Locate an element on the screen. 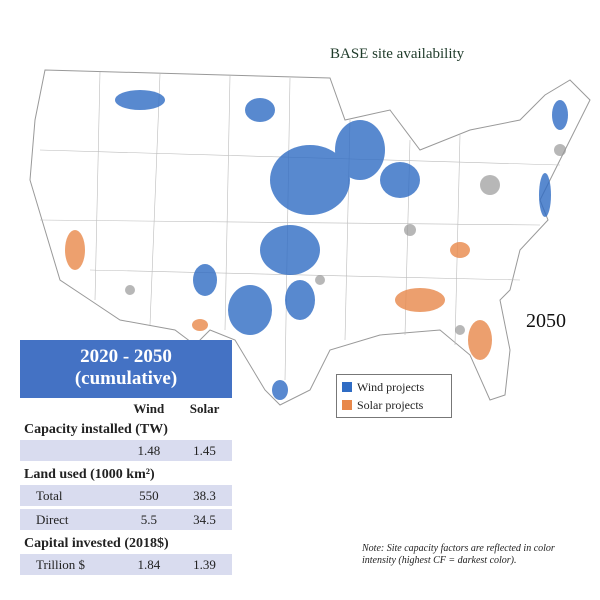 The height and width of the screenshot is (600, 600). column-header-row: Wind Solar is located at coordinates (126, 408).